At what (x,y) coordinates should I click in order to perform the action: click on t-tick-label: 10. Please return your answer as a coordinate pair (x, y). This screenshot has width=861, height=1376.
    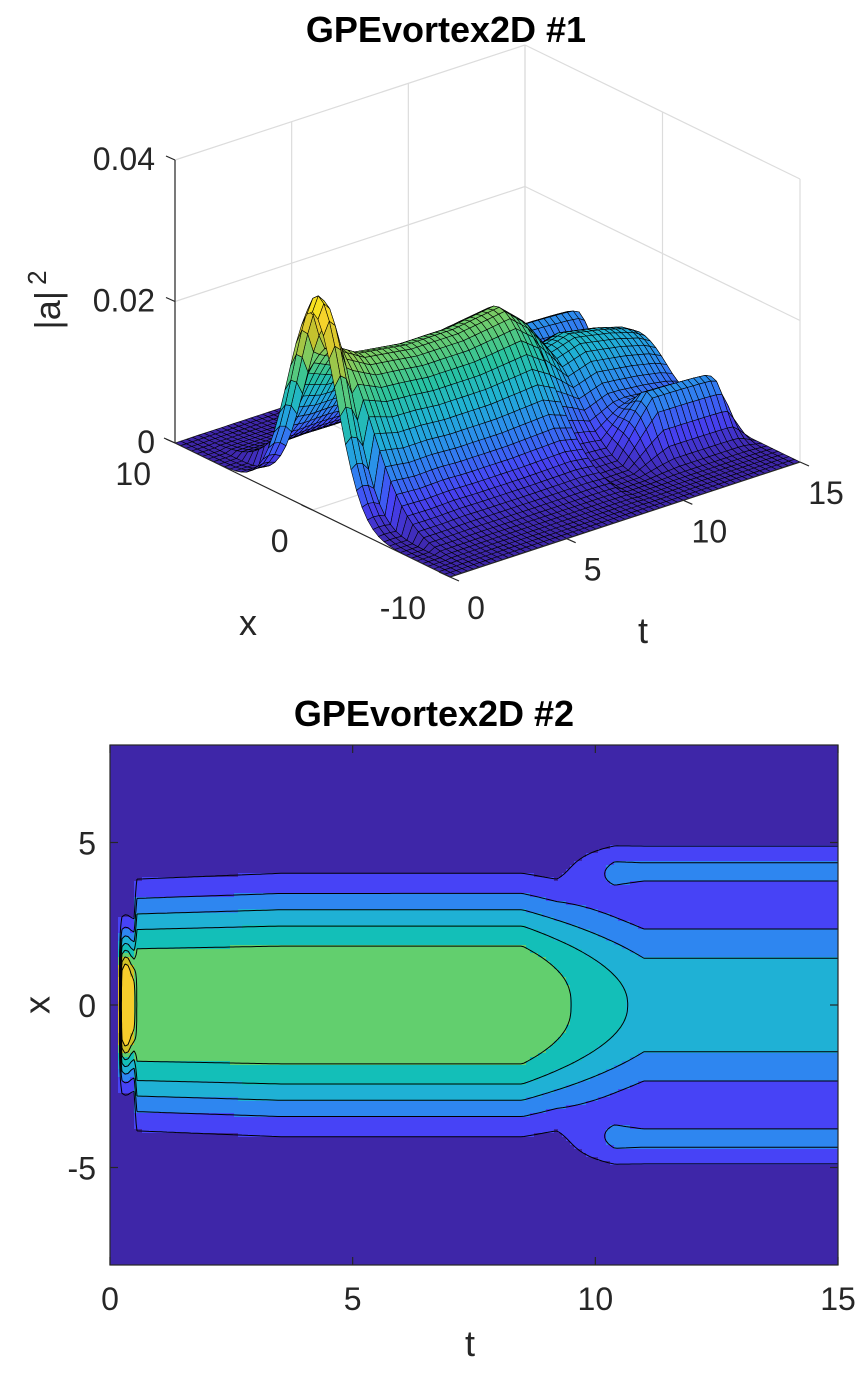
    Looking at the image, I should click on (710, 531).